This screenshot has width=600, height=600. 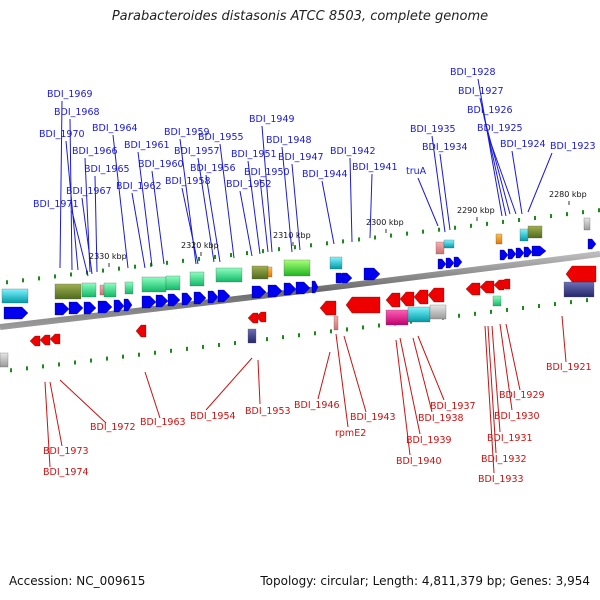 What do you see at coordinates (522, 395) in the screenshot?
I see `reverse-gene-label: BDI_1929` at bounding box center [522, 395].